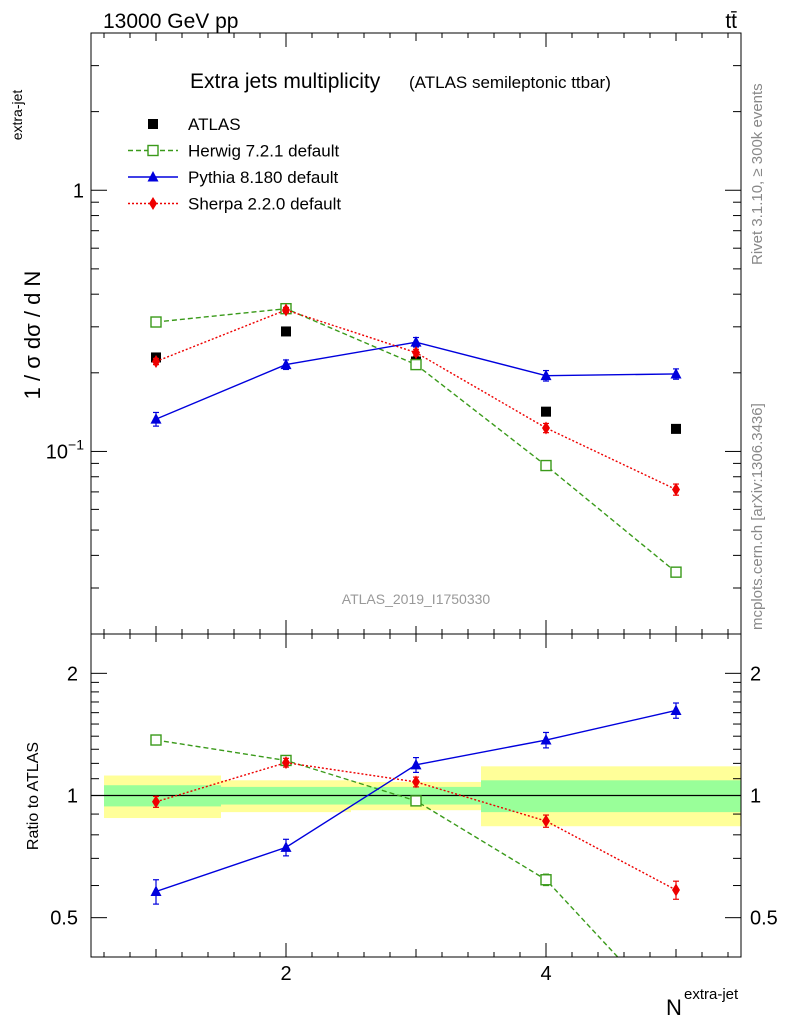 The height and width of the screenshot is (1024, 786). Describe the element at coordinates (285, 81) in the screenshot. I see `chart-title: Extra jets multiplicity` at that location.